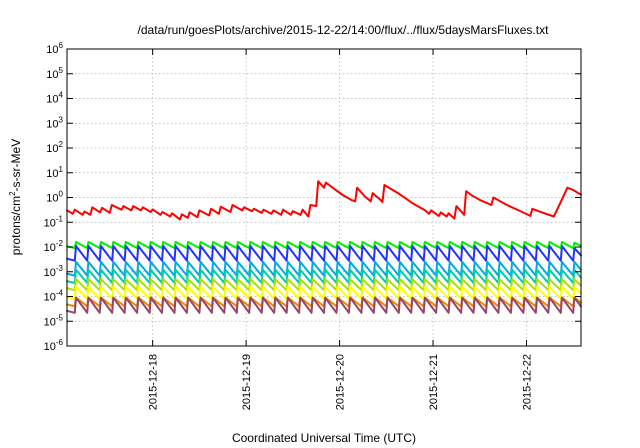 The height and width of the screenshot is (448, 640). Describe the element at coordinates (54, 147) in the screenshot. I see `y-tick-label: 10²` at that location.